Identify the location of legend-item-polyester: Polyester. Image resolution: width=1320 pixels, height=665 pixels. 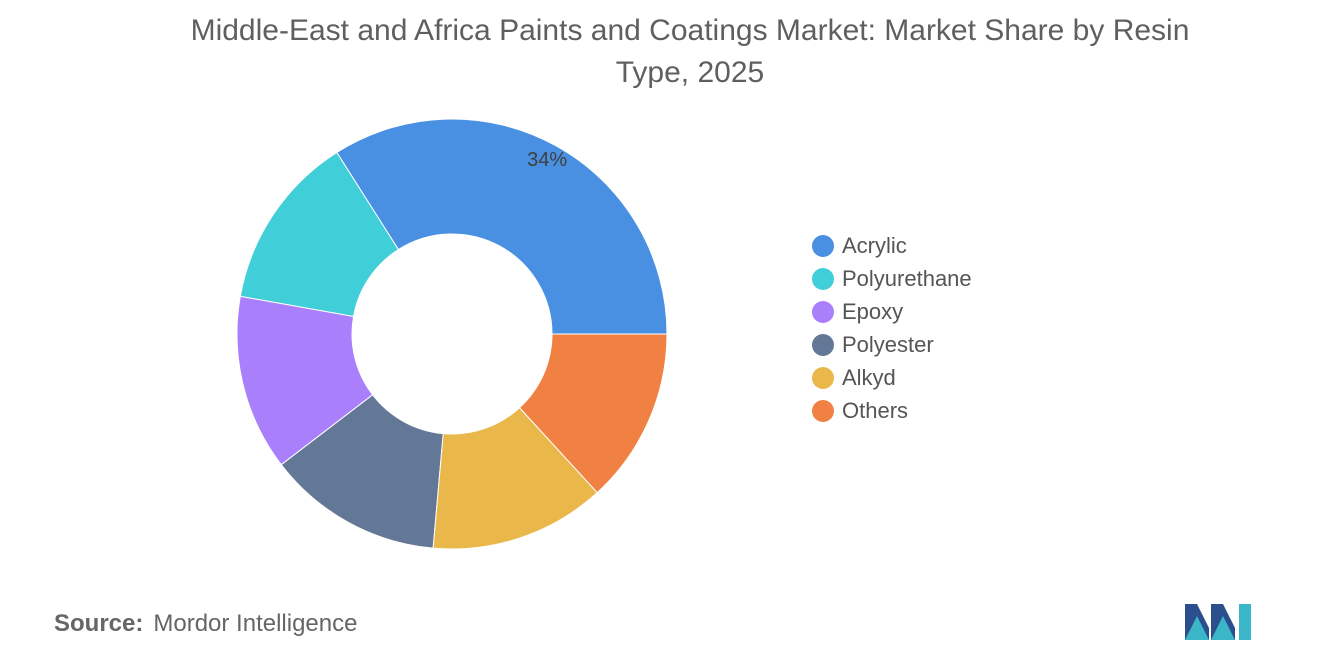
(892, 344).